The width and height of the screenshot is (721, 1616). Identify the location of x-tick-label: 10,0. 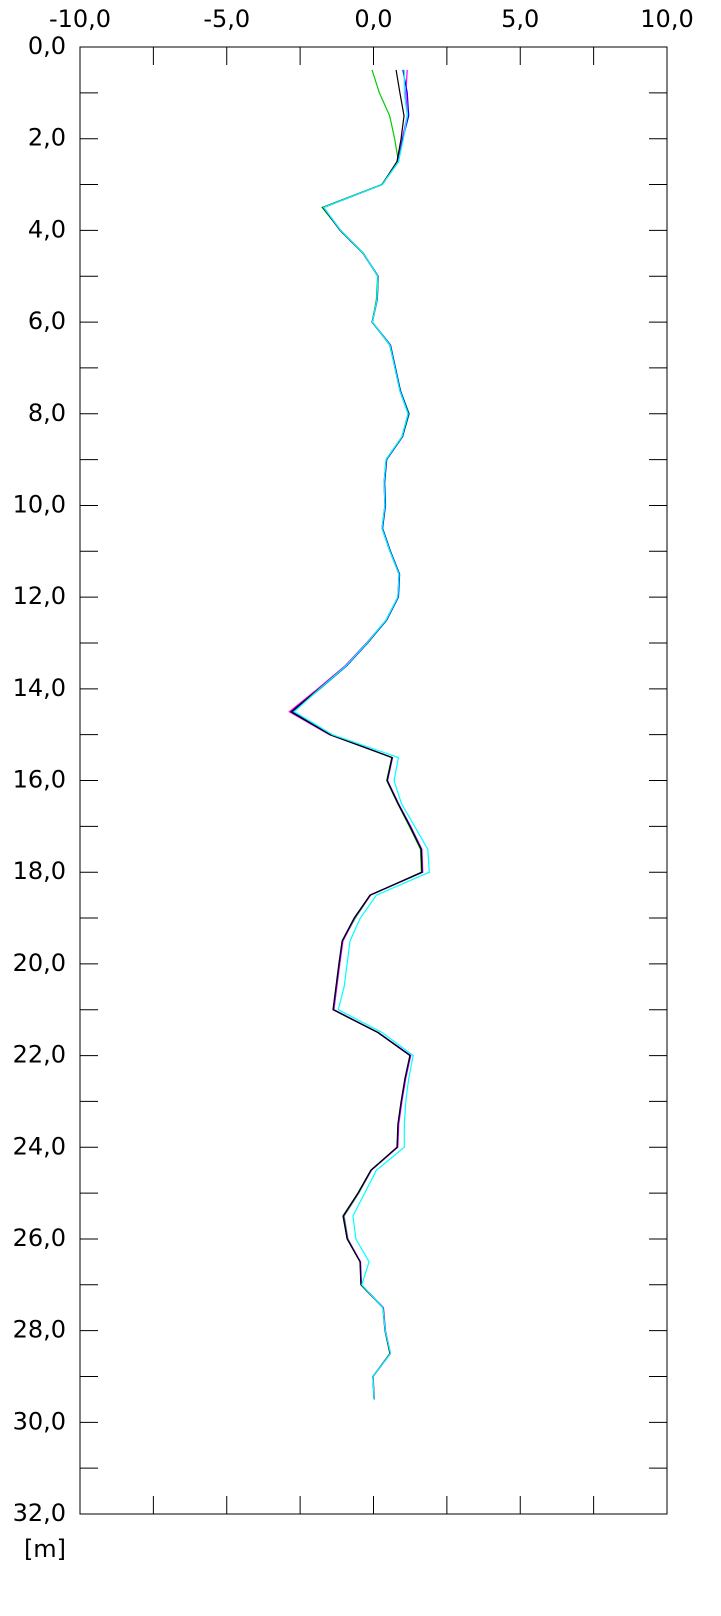
(666, 19).